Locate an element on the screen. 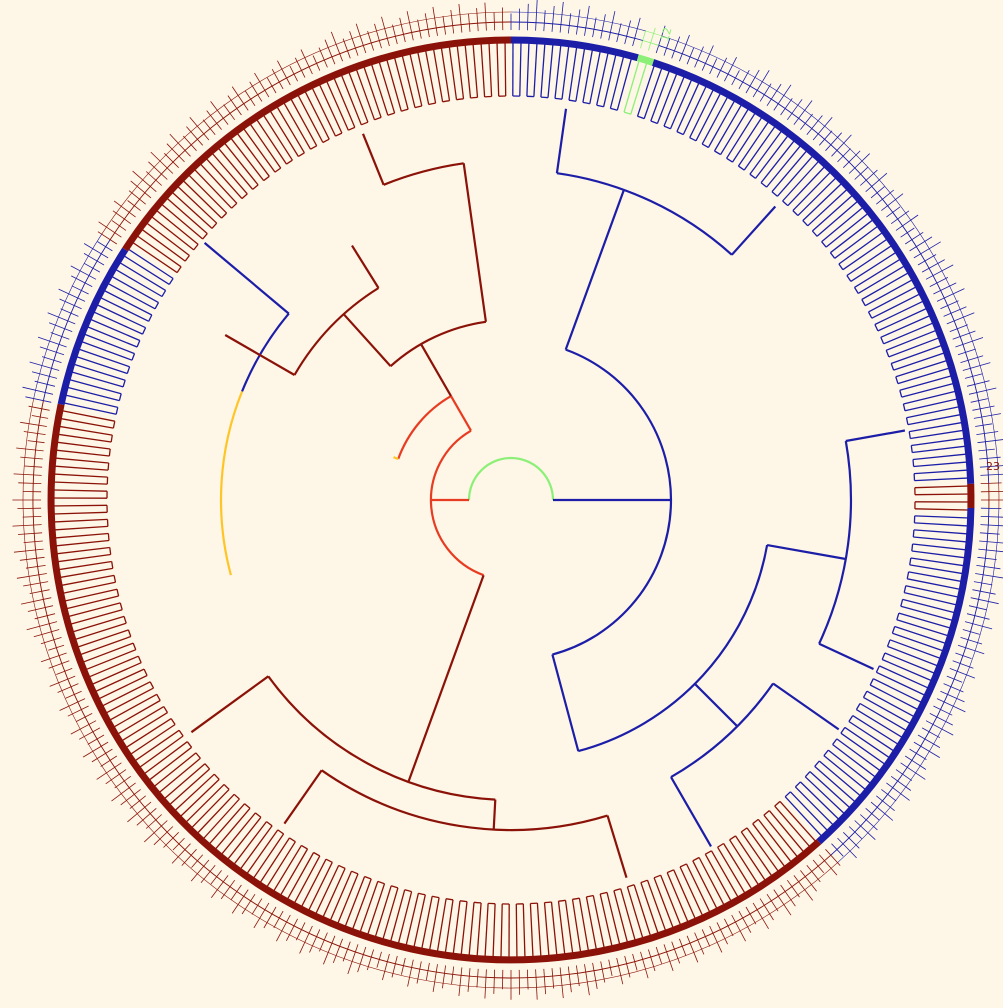 The image size is (1003, 1008). branch-stem is located at coordinates (446, 678).